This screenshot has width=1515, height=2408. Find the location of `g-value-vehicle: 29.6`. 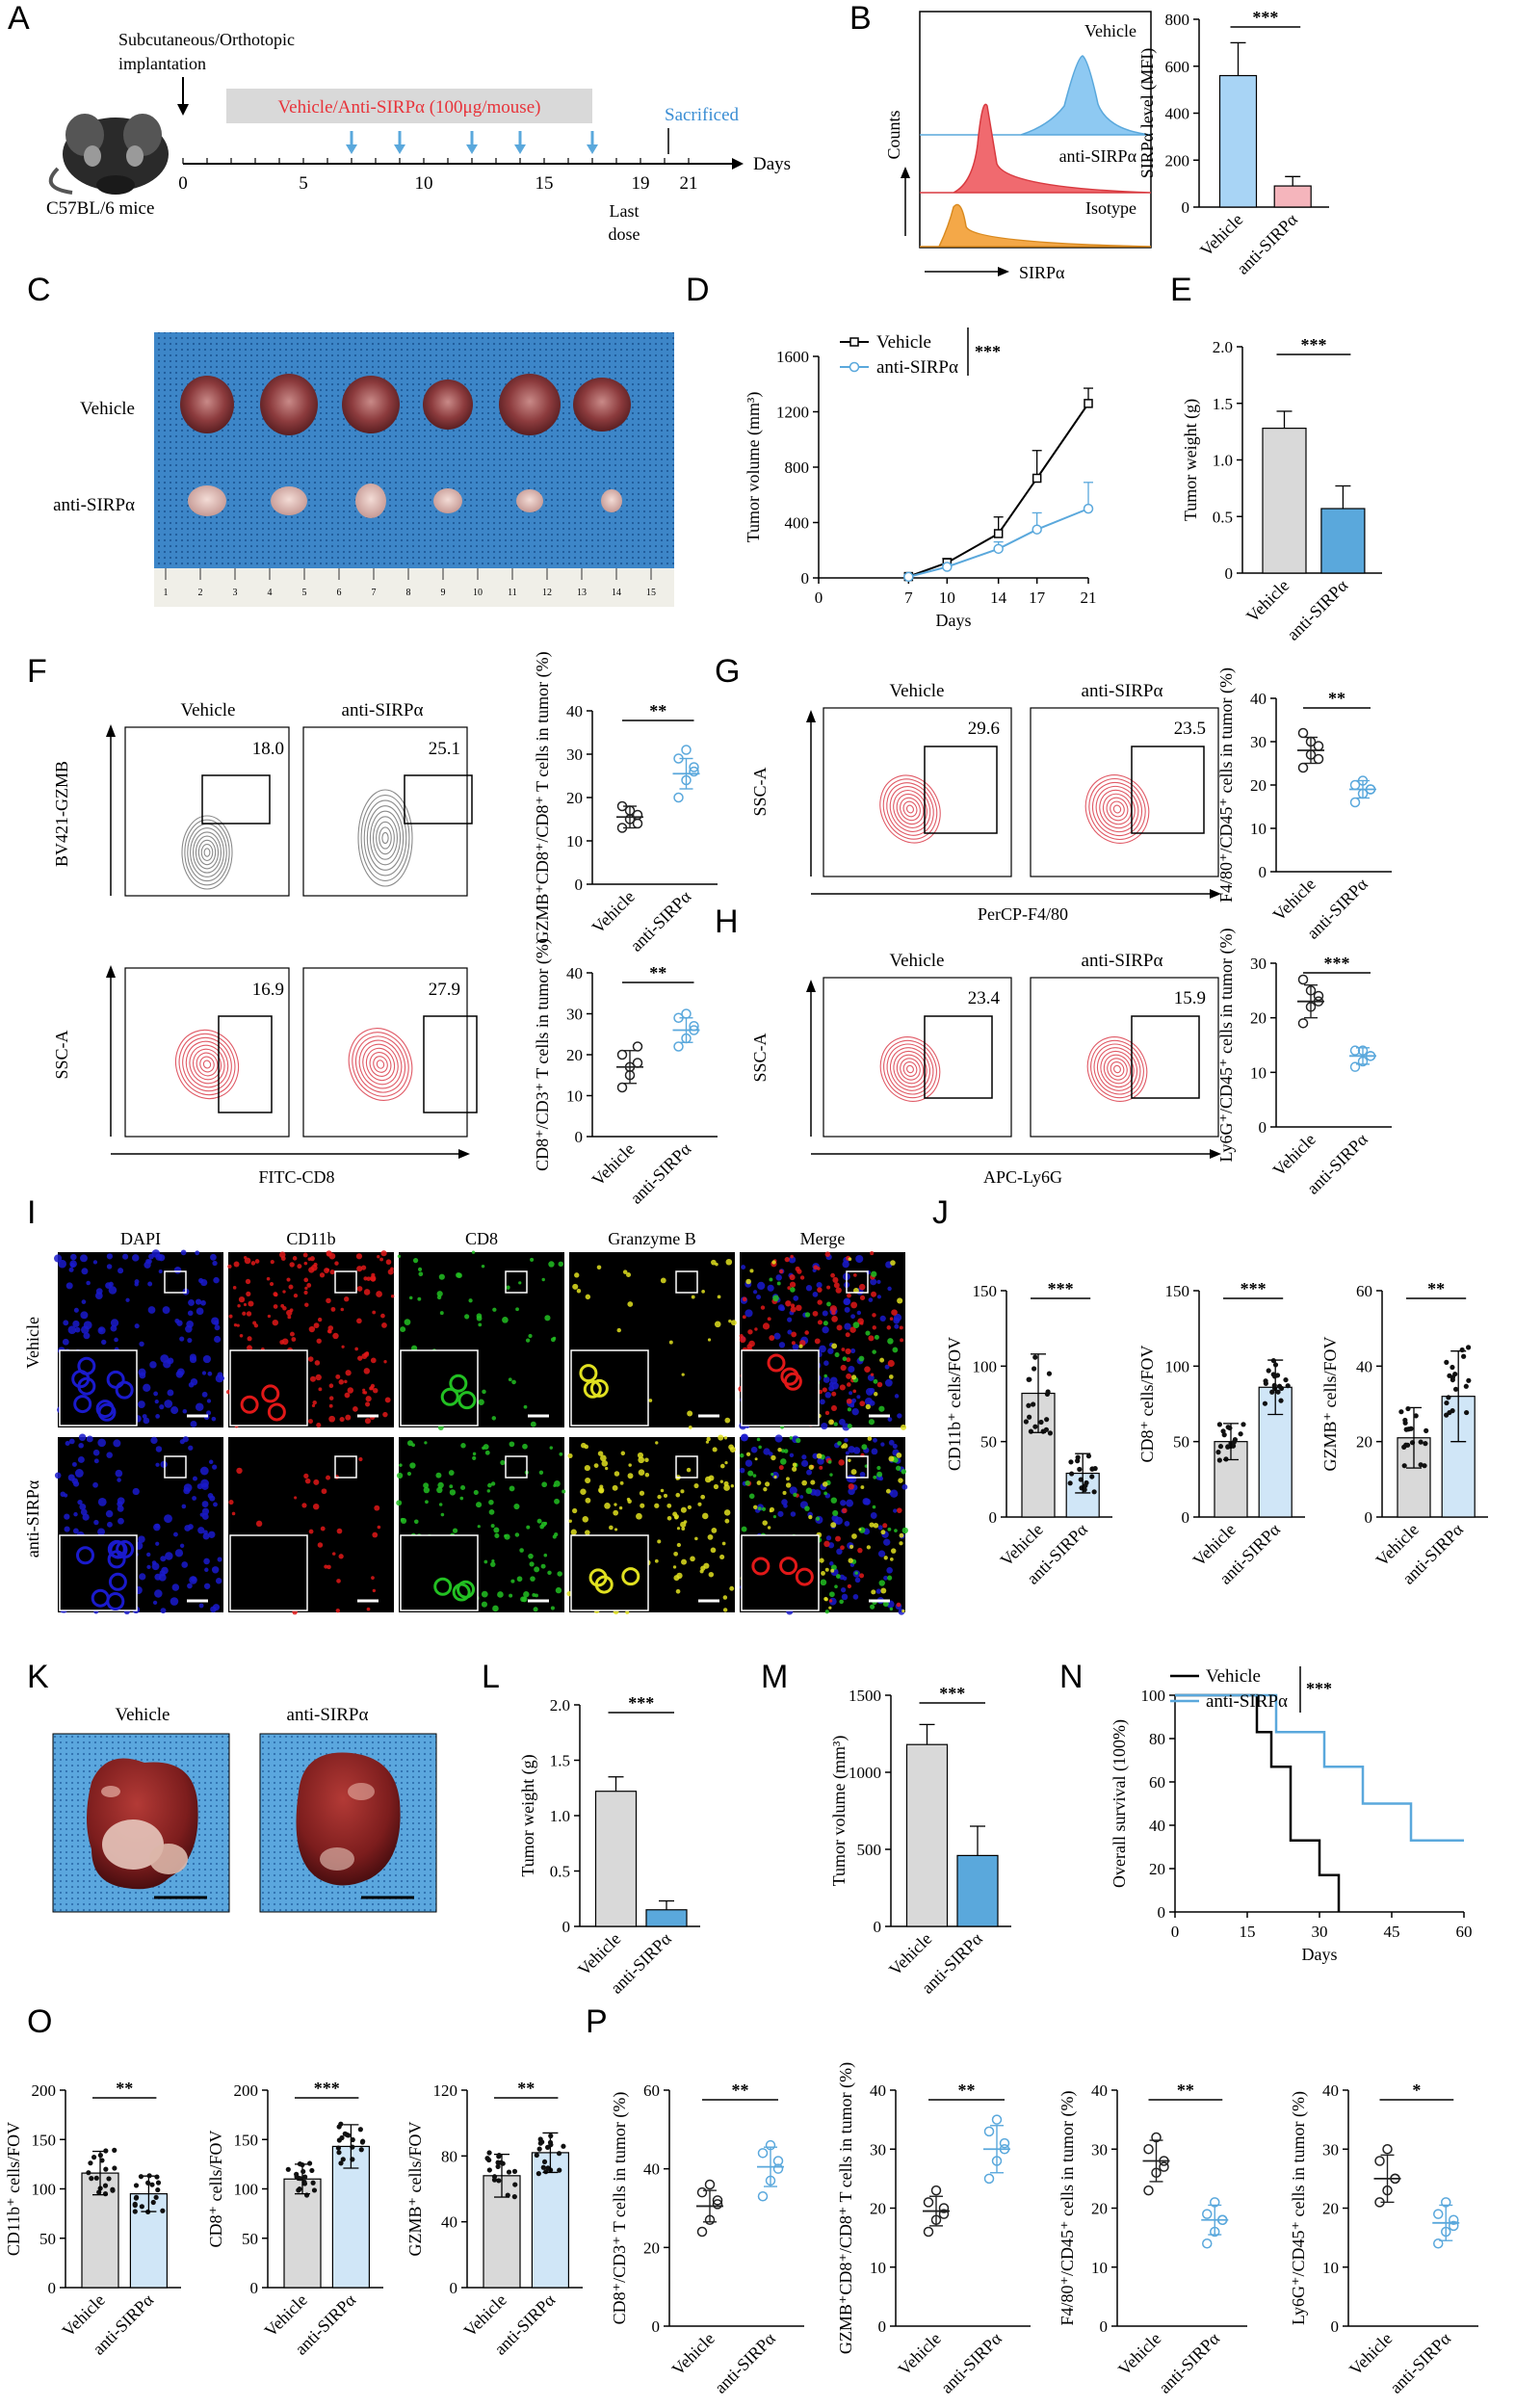

g-value-vehicle: 29.6 is located at coordinates (984, 729).